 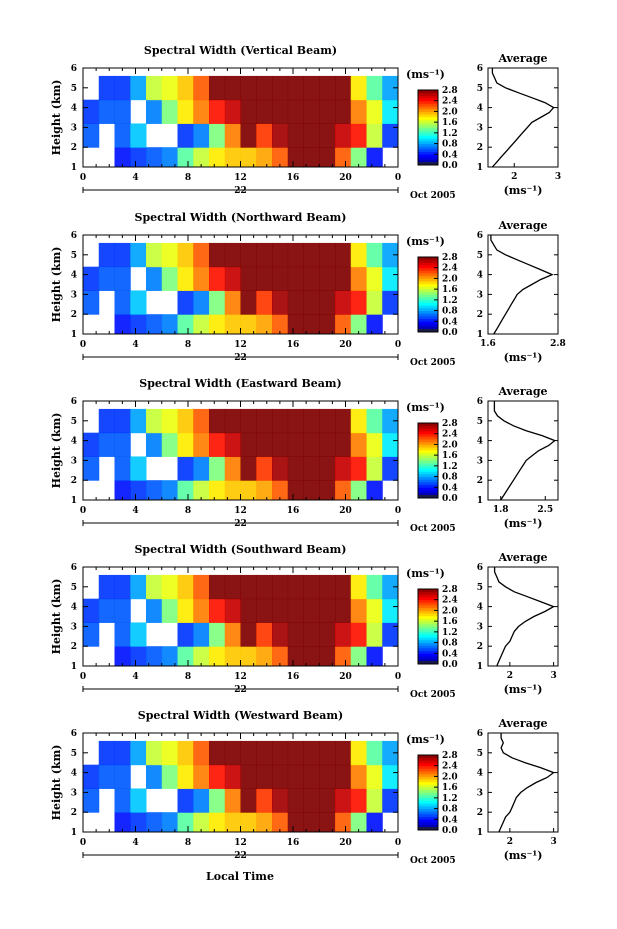 What do you see at coordinates (510, 842) in the screenshot?
I see `average-x-tick-label: 2` at bounding box center [510, 842].